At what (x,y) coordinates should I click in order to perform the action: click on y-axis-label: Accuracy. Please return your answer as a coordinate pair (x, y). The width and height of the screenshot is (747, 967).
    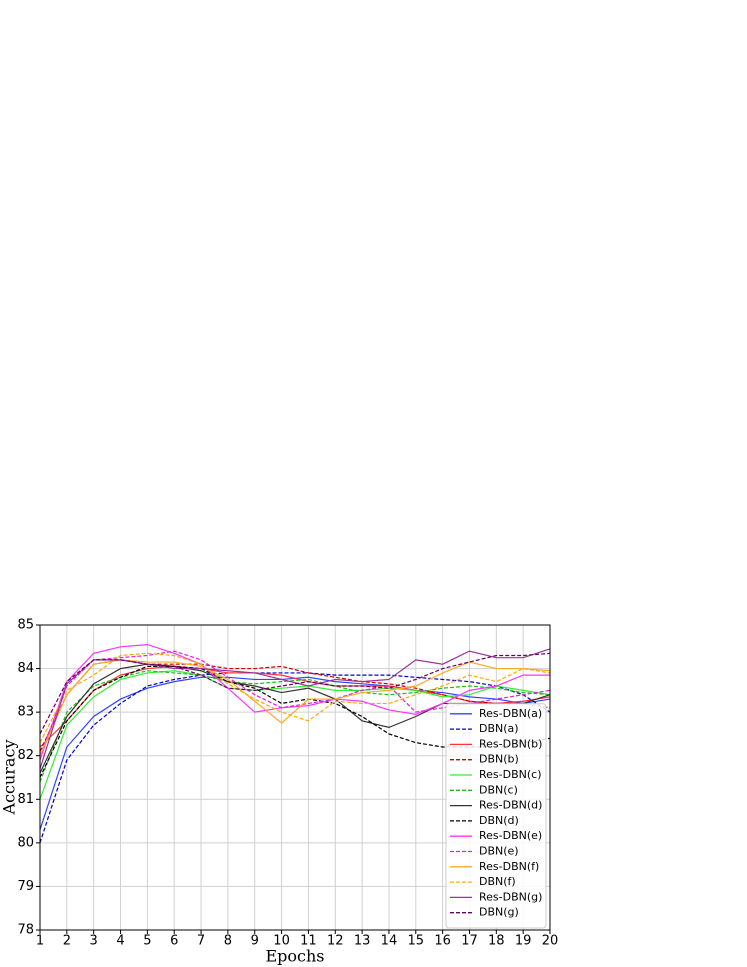
    Looking at the image, I should click on (9, 778).